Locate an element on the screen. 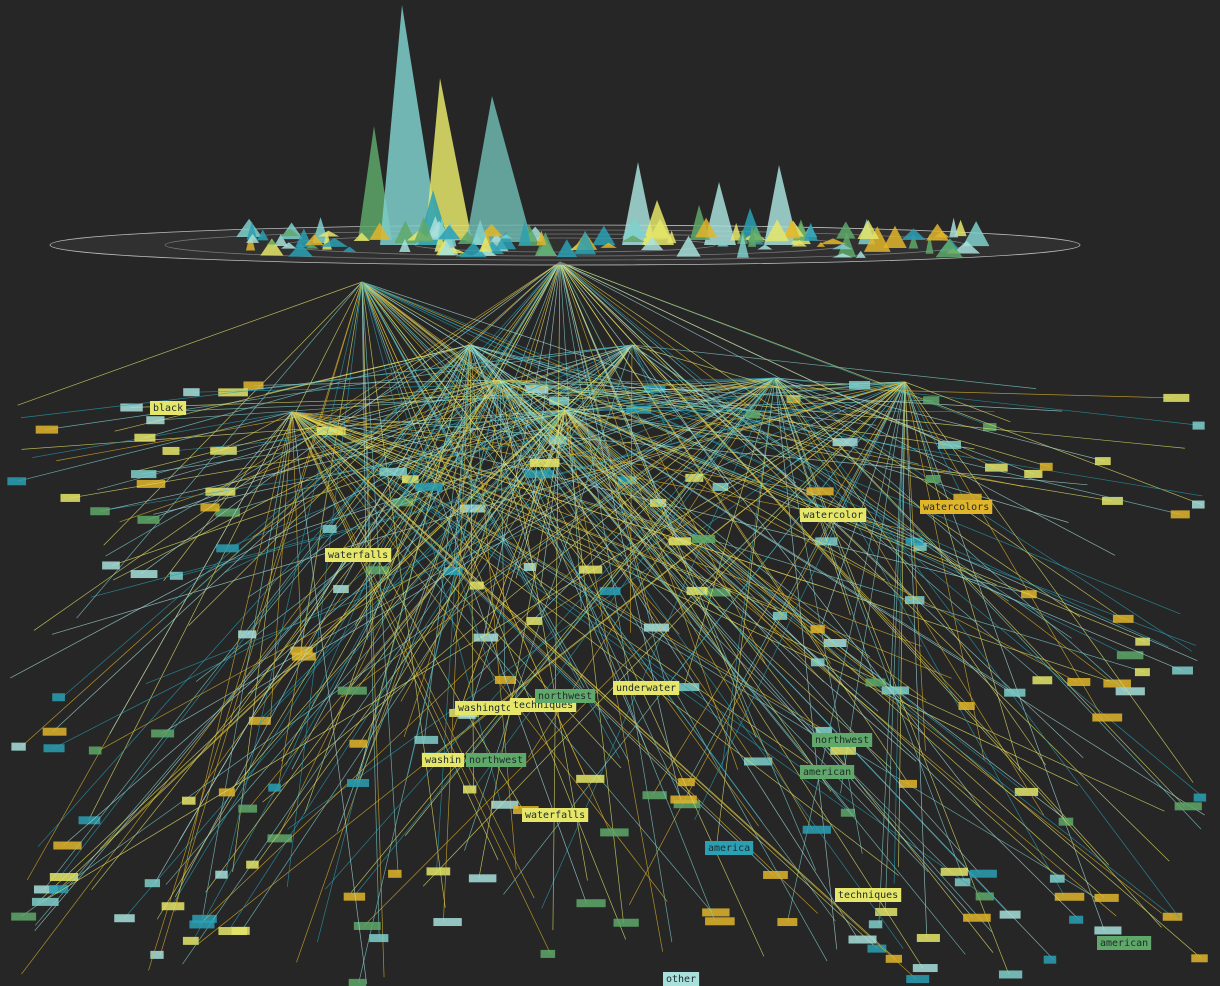 This screenshot has width=1220, height=986. label-tag: other is located at coordinates (681, 979).